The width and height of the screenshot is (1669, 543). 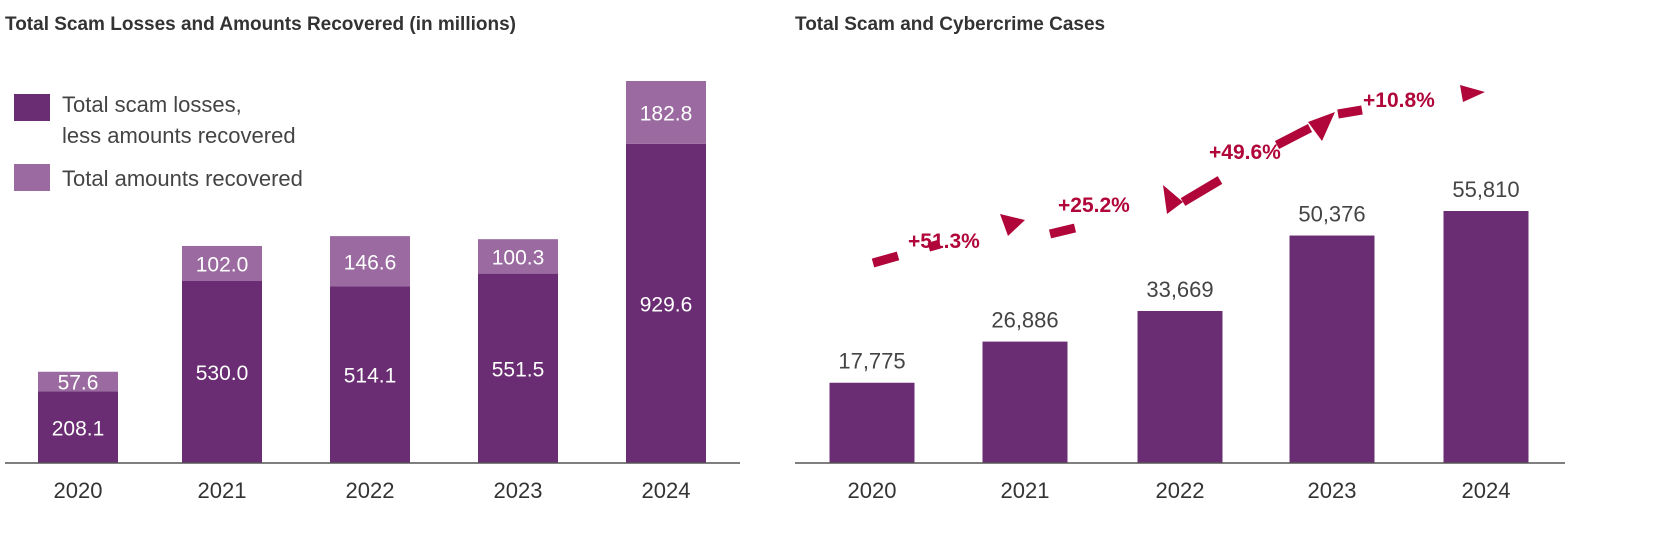 I want to click on legend-swatch-recovered, so click(x=32, y=177).